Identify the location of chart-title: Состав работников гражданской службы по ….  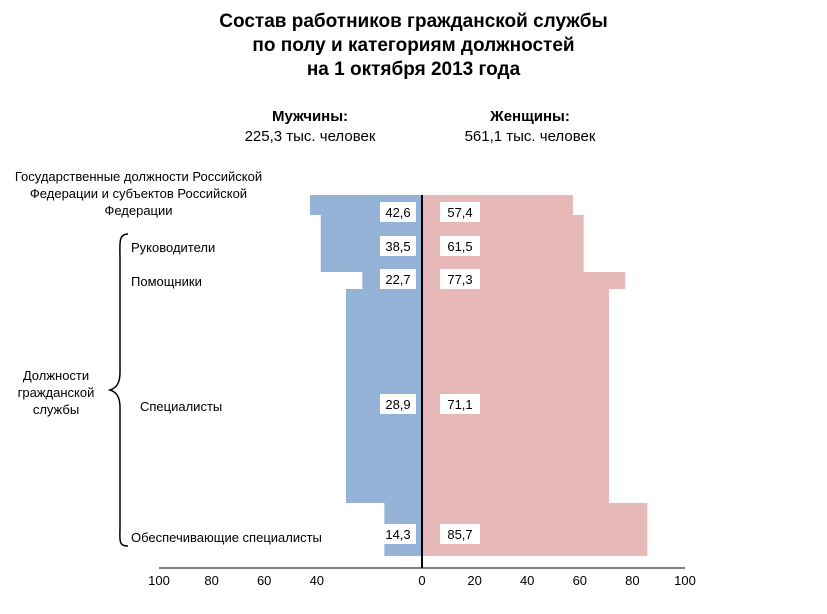
(413, 46).